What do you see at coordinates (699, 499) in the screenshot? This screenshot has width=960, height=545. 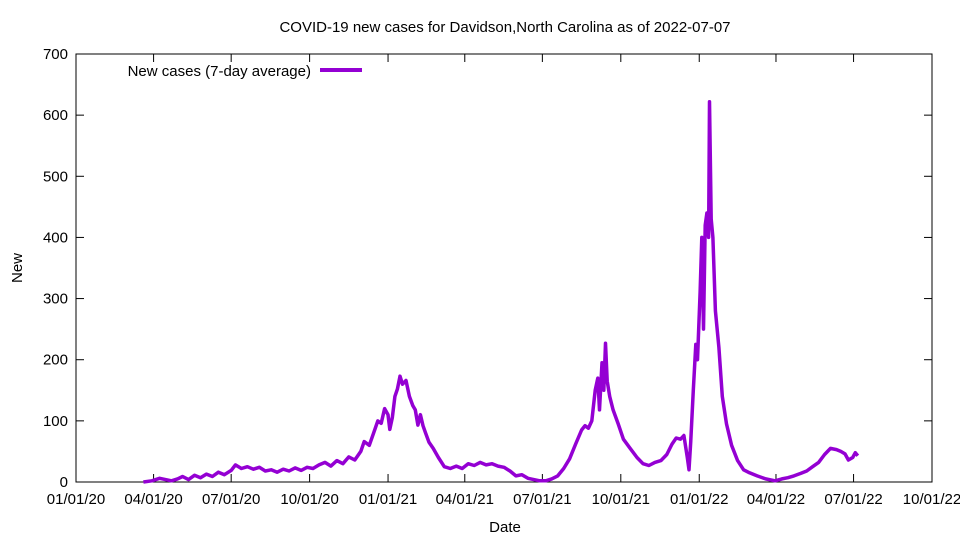 I see `x-tick-label: 01/01/22` at bounding box center [699, 499].